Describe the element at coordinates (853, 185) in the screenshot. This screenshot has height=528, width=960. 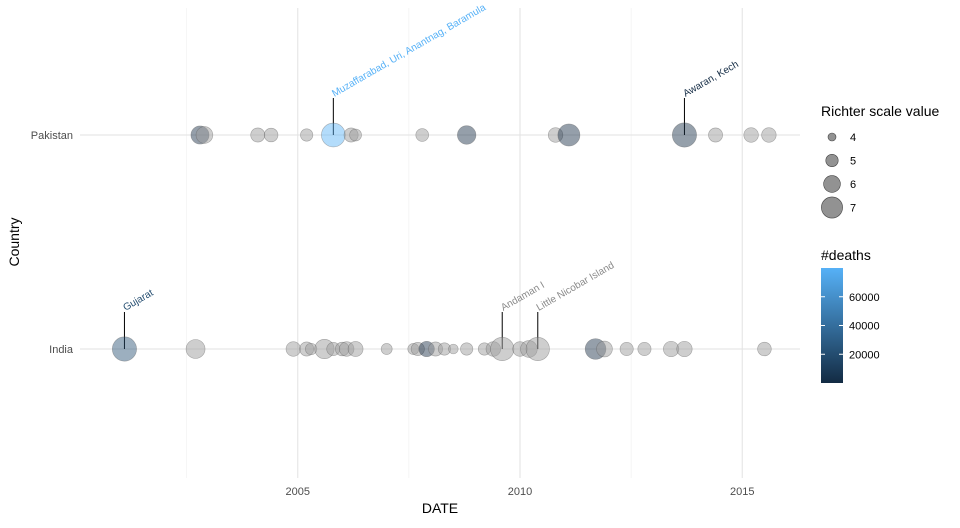
I see `size-legend-label: 6` at that location.